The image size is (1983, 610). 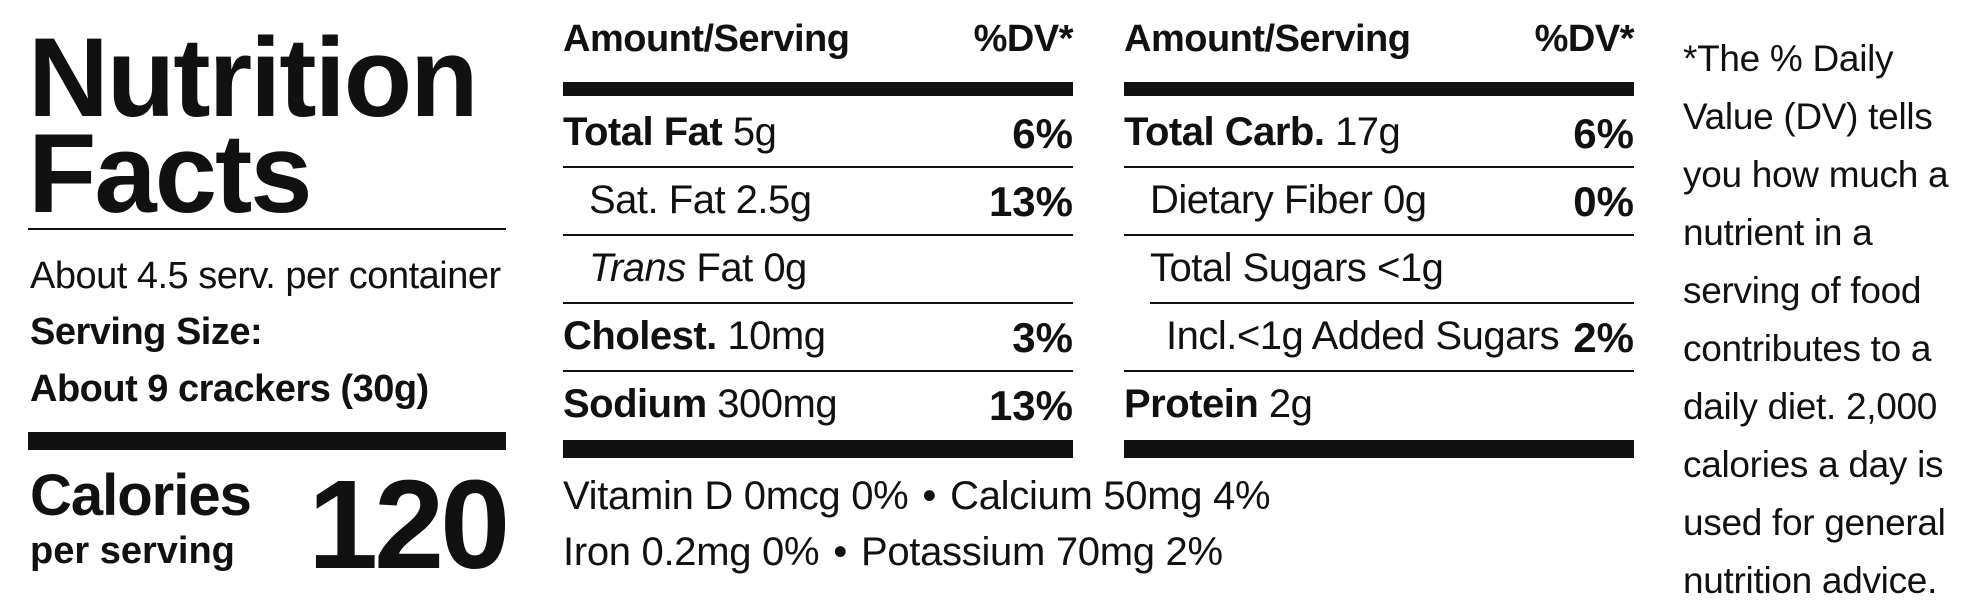 What do you see at coordinates (1288, 200) in the screenshot?
I see `nutrient-name: Dietary Fiber 0g` at bounding box center [1288, 200].